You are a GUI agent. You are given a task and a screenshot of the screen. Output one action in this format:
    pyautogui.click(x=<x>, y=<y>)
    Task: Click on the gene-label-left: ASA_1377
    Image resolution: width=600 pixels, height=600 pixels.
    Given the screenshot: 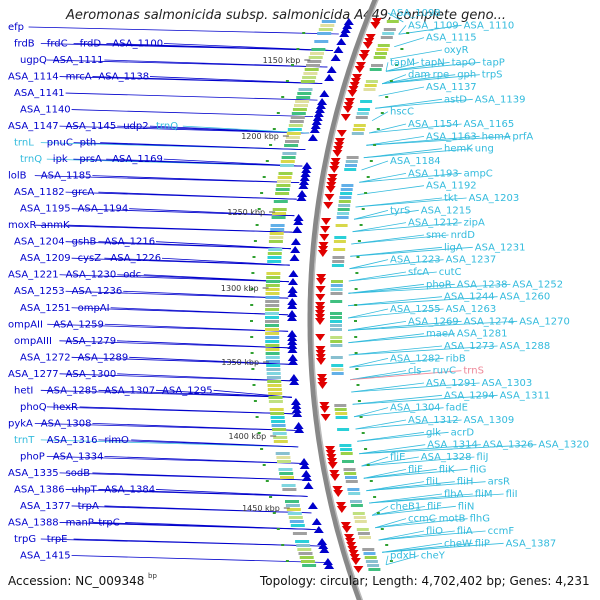 What is the action you would take?
    pyautogui.click(x=45, y=506)
    